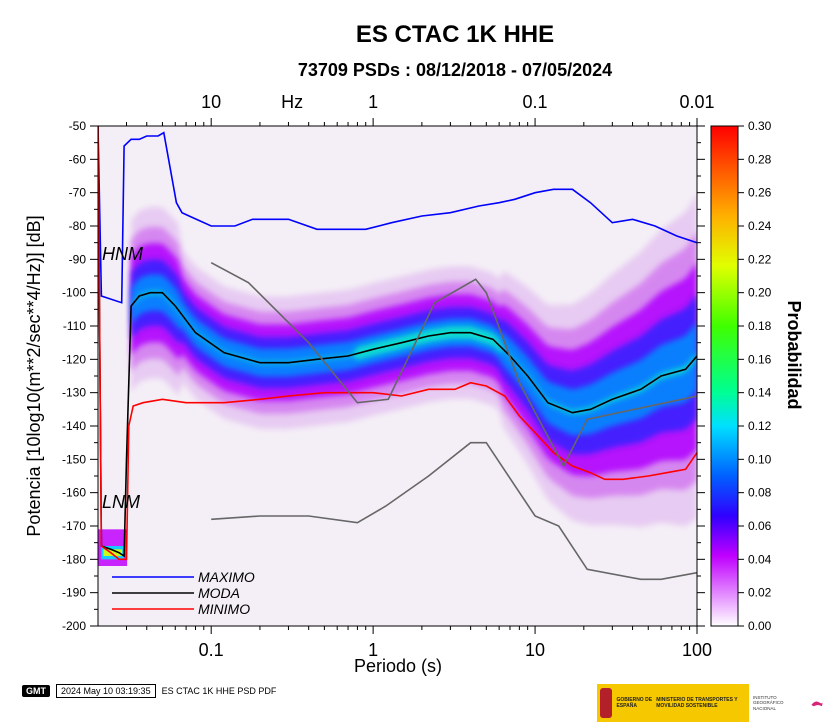 This screenshot has width=824, height=722. What do you see at coordinates (606, 703) in the screenshot?
I see `coat-of-arms-icon` at bounding box center [606, 703].